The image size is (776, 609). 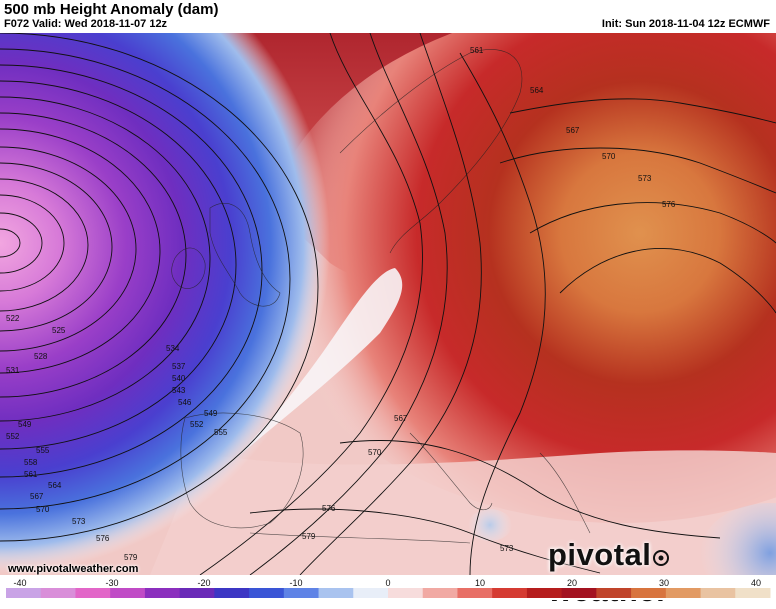 What do you see at coordinates (664, 583) in the screenshot?
I see `colorbar-tick-label: 30` at bounding box center [664, 583].